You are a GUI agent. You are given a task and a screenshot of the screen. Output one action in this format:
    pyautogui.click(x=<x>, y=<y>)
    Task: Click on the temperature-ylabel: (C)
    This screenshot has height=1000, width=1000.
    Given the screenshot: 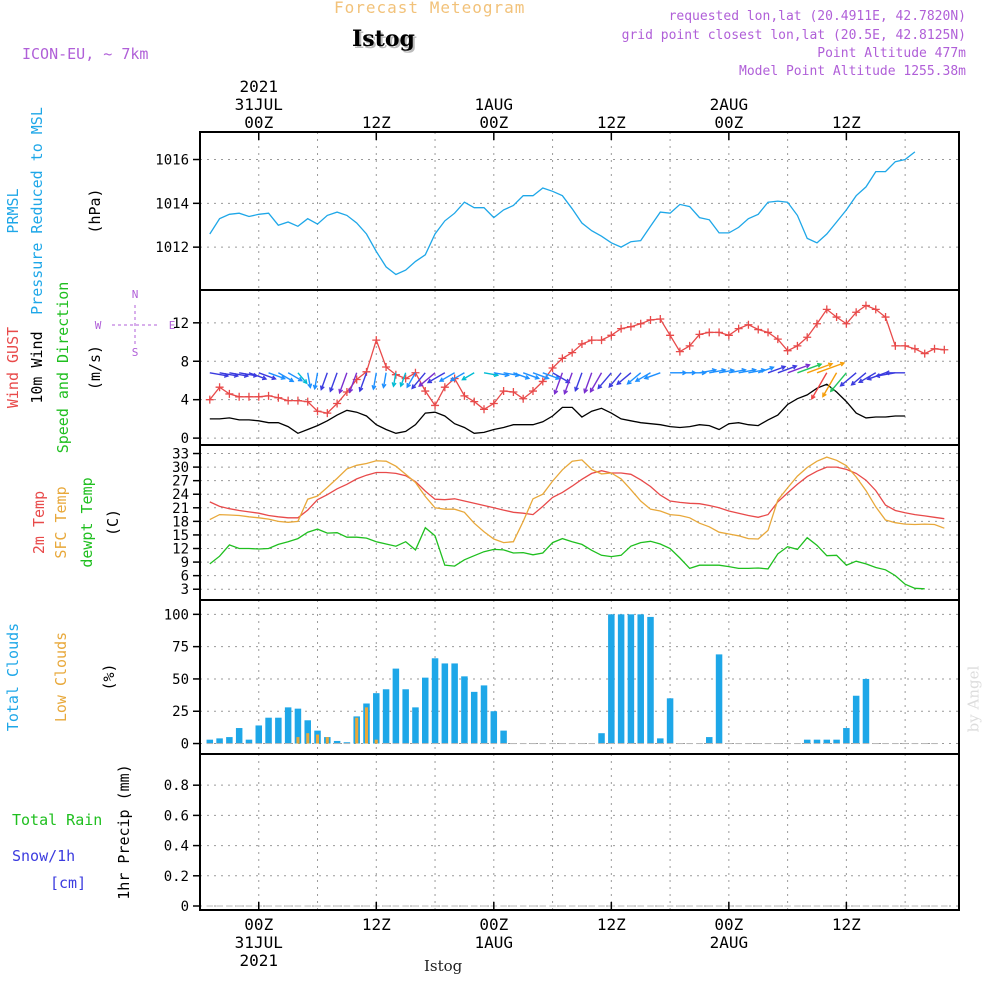 What is the action you would take?
    pyautogui.click(x=113, y=522)
    